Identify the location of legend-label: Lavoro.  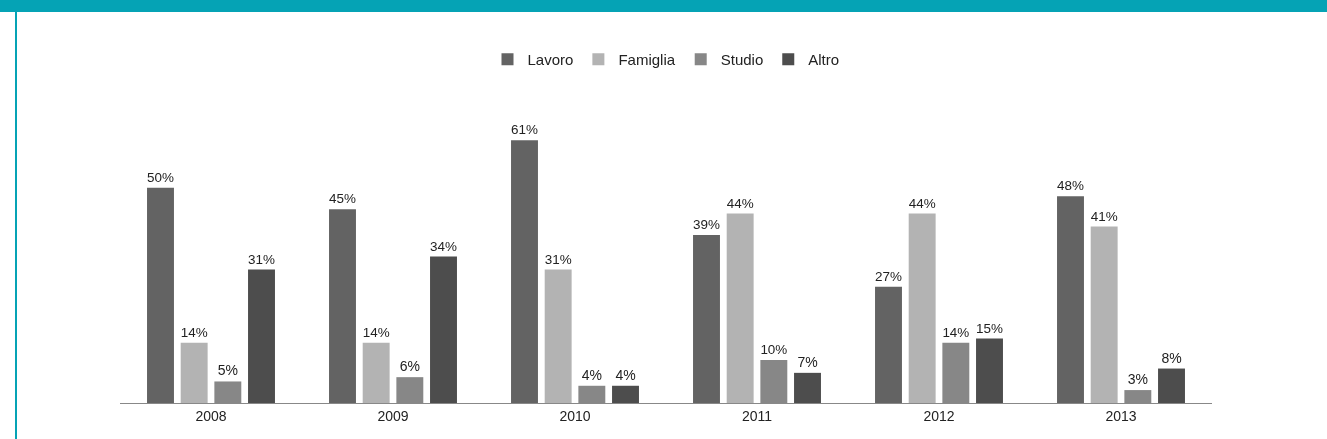
(550, 60).